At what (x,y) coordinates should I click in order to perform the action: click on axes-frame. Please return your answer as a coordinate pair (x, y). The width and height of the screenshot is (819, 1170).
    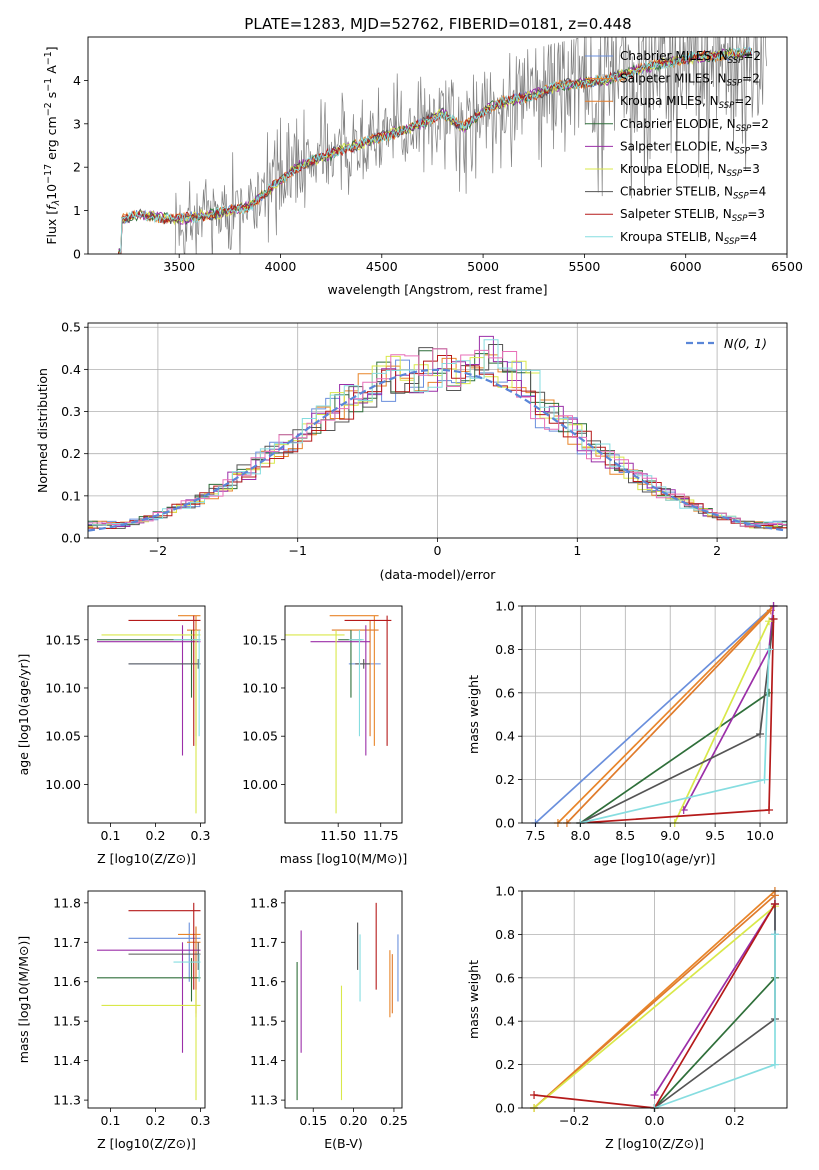
    Looking at the image, I should click on (343, 999).